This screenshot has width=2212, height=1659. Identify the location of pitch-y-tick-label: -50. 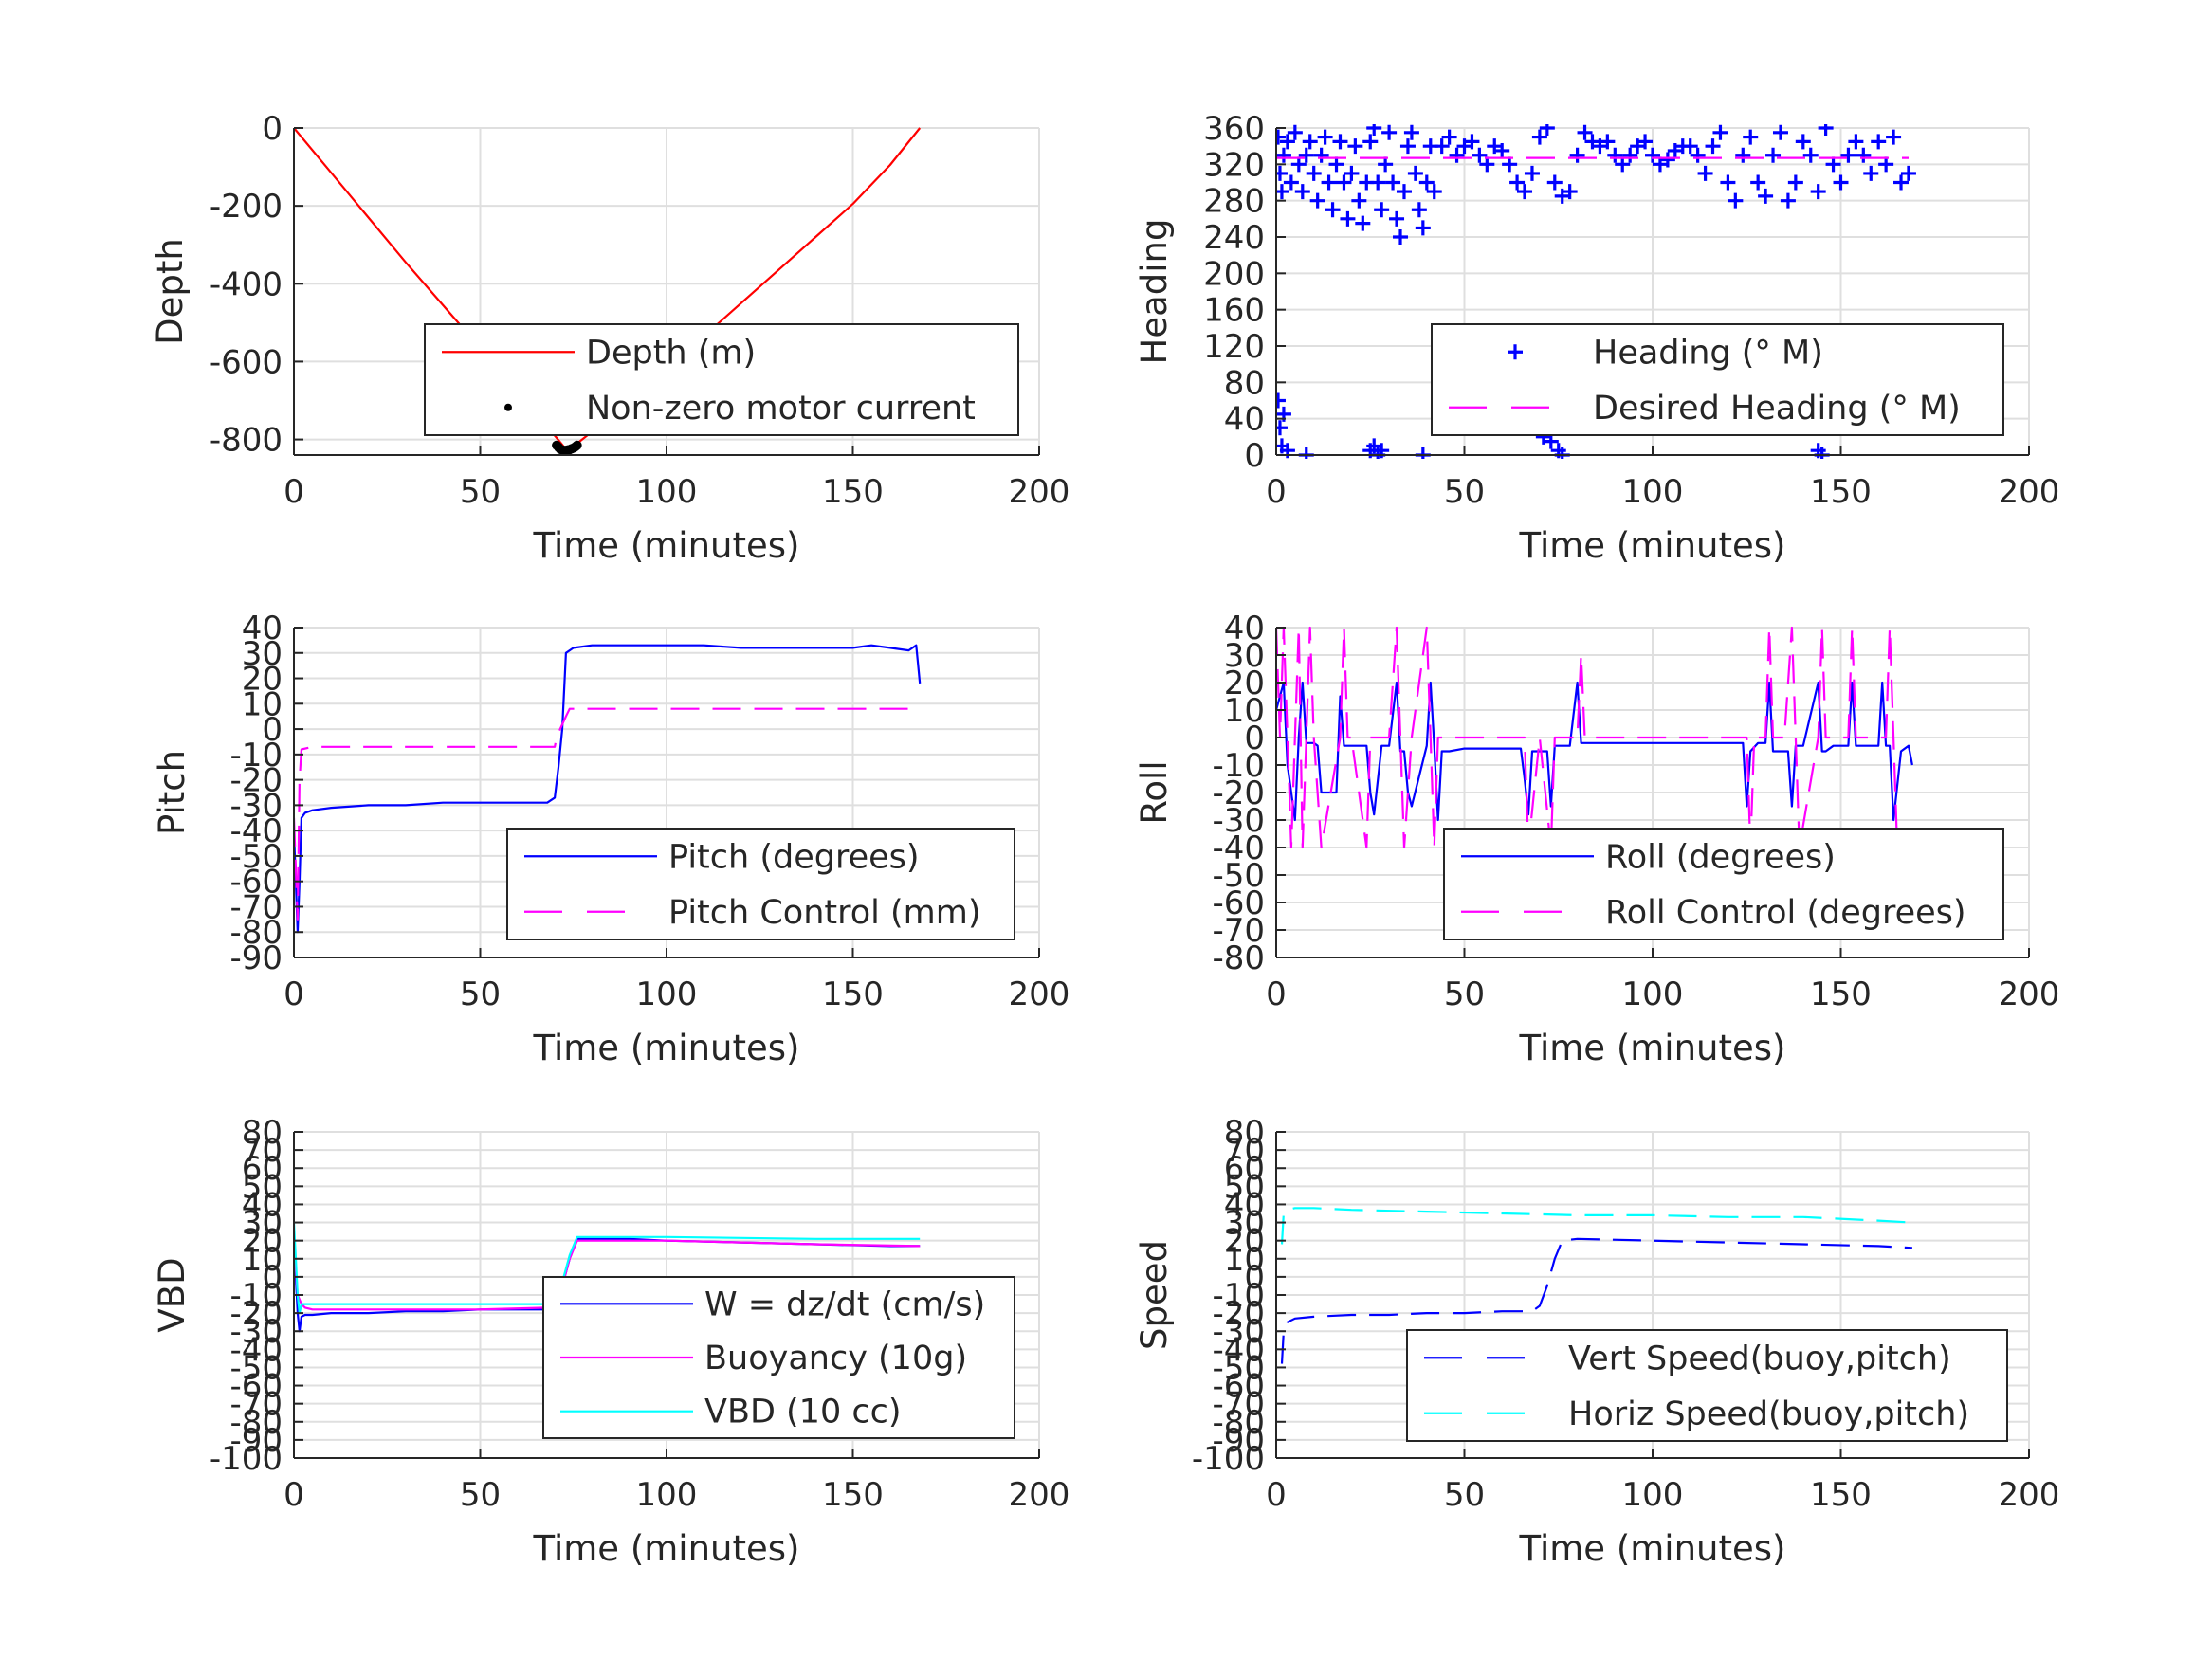
(256, 857).